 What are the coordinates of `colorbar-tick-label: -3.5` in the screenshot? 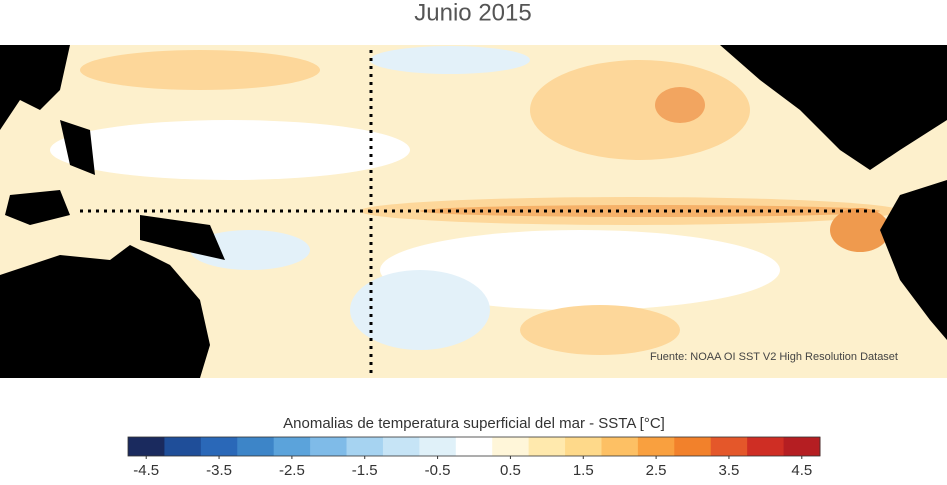 It's located at (219, 470).